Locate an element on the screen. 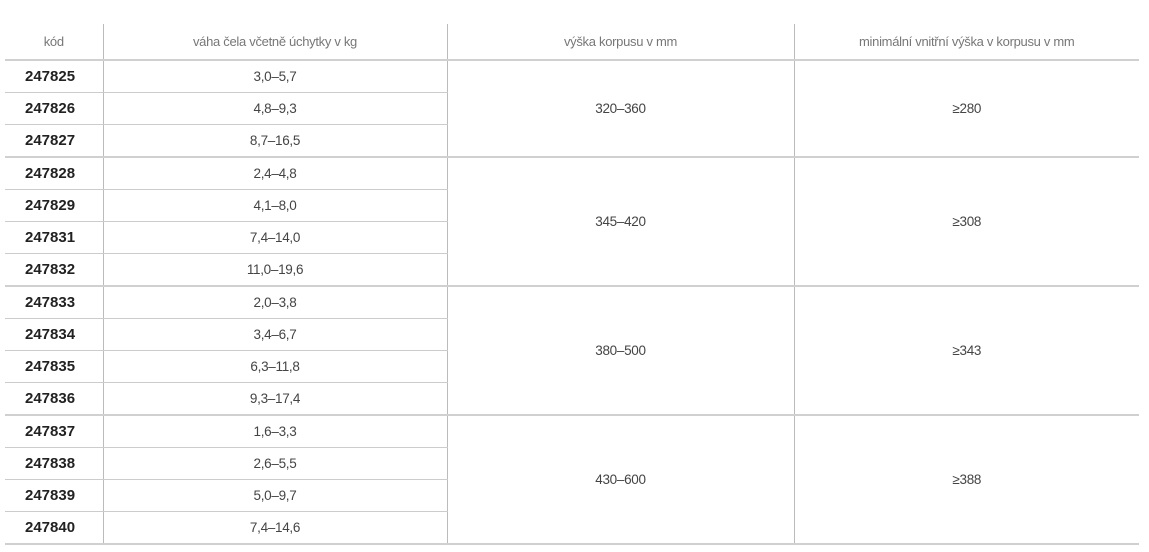 This screenshot has width=1149, height=552. cell-code: 247833 is located at coordinates (54, 302).